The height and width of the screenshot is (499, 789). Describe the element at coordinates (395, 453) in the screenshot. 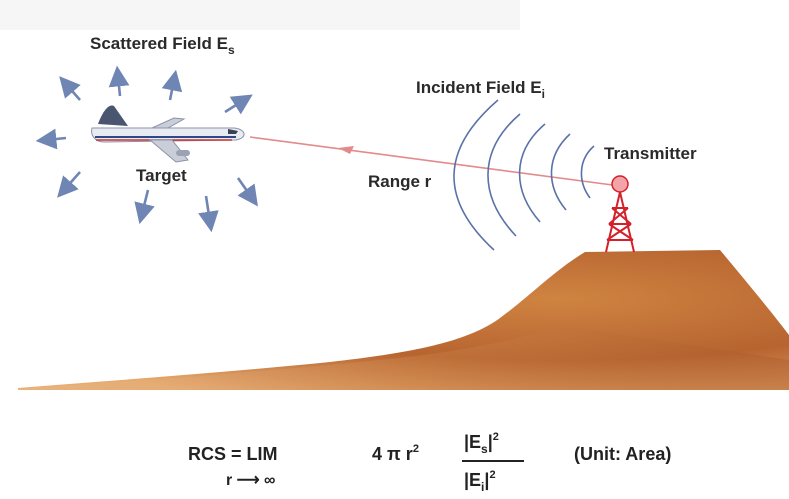

I see `formula-coefficient: 4 π r2` at that location.